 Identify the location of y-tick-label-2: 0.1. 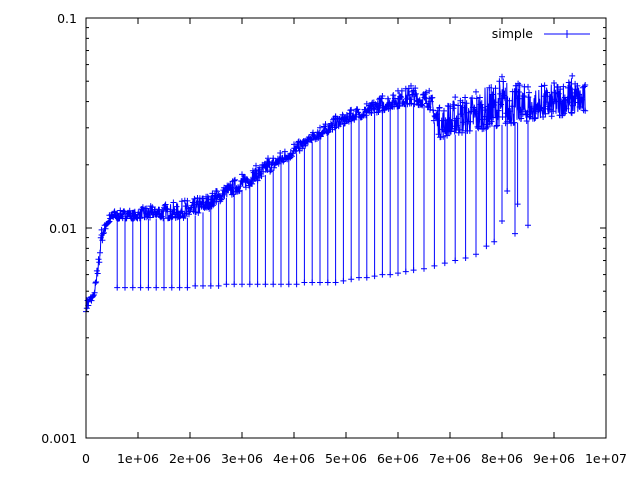
(67, 18).